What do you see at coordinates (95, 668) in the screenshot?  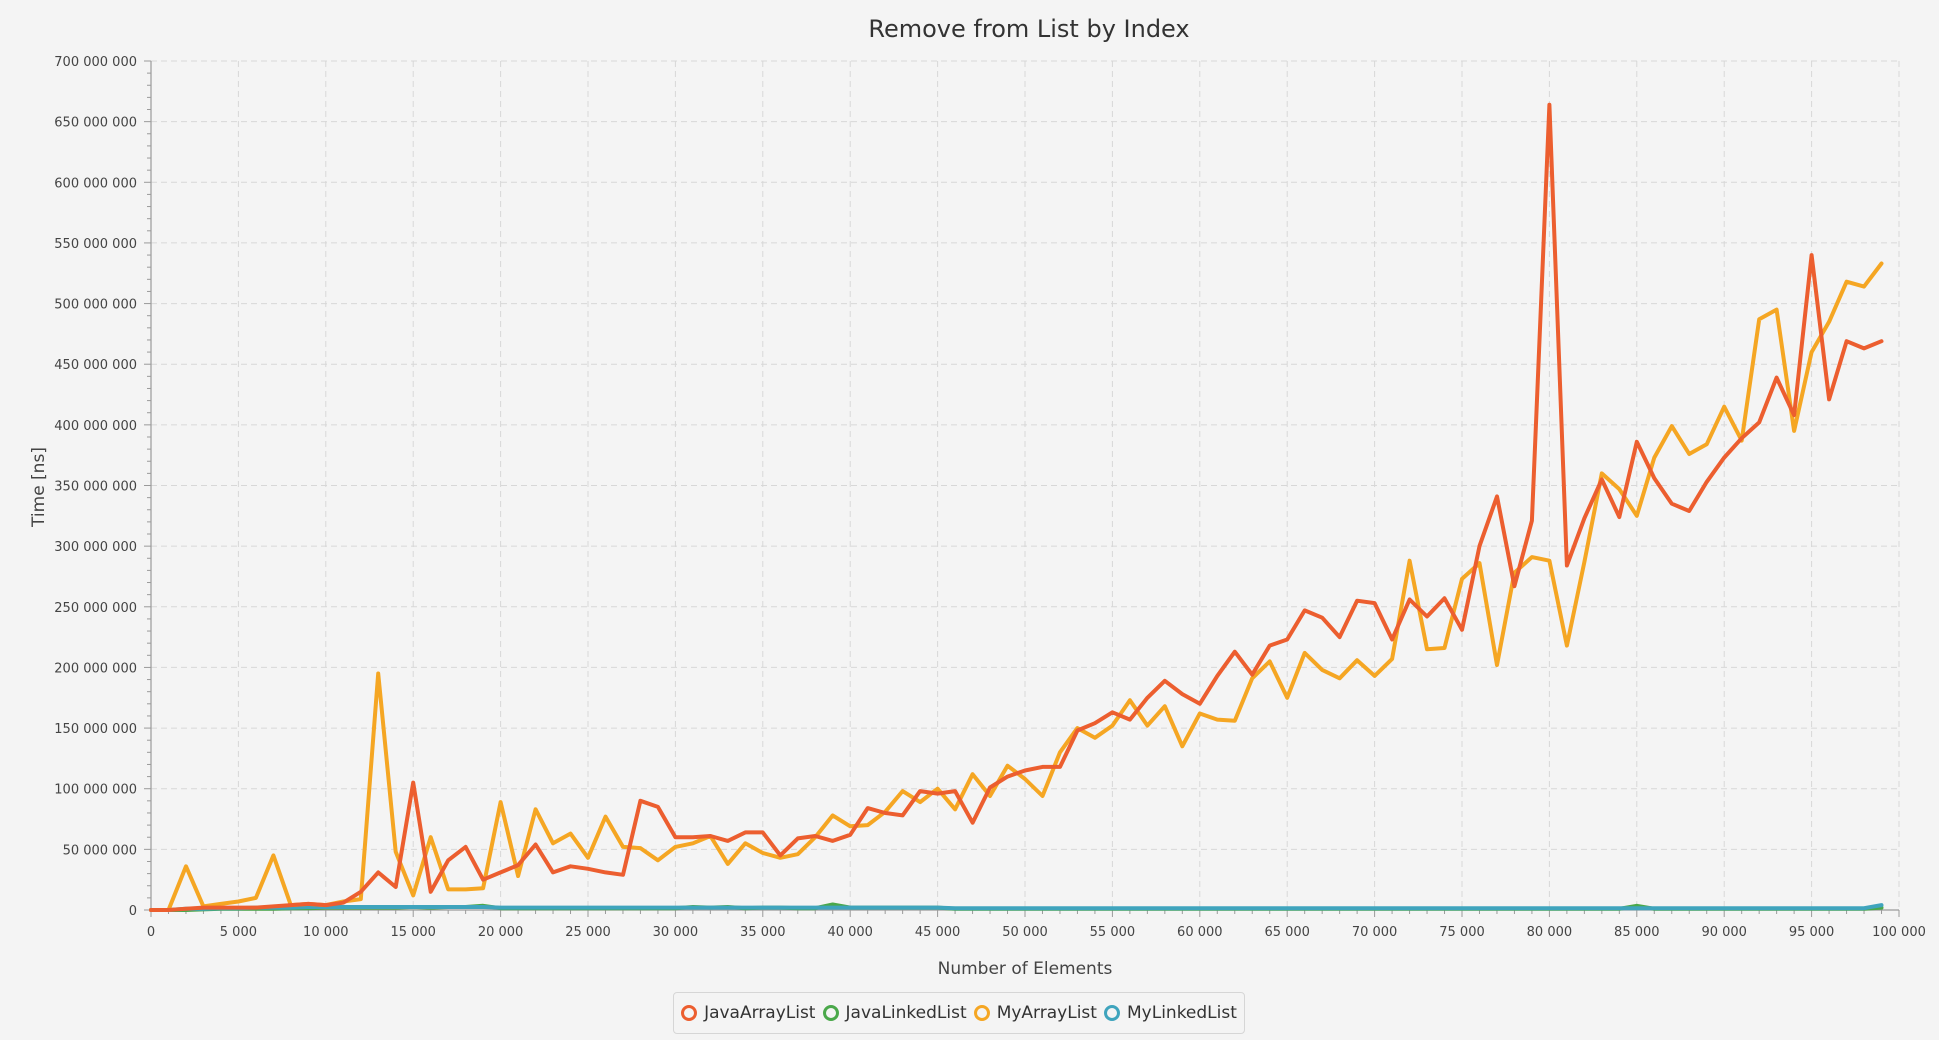 I see `y-tick-label: 200 000 000` at bounding box center [95, 668].